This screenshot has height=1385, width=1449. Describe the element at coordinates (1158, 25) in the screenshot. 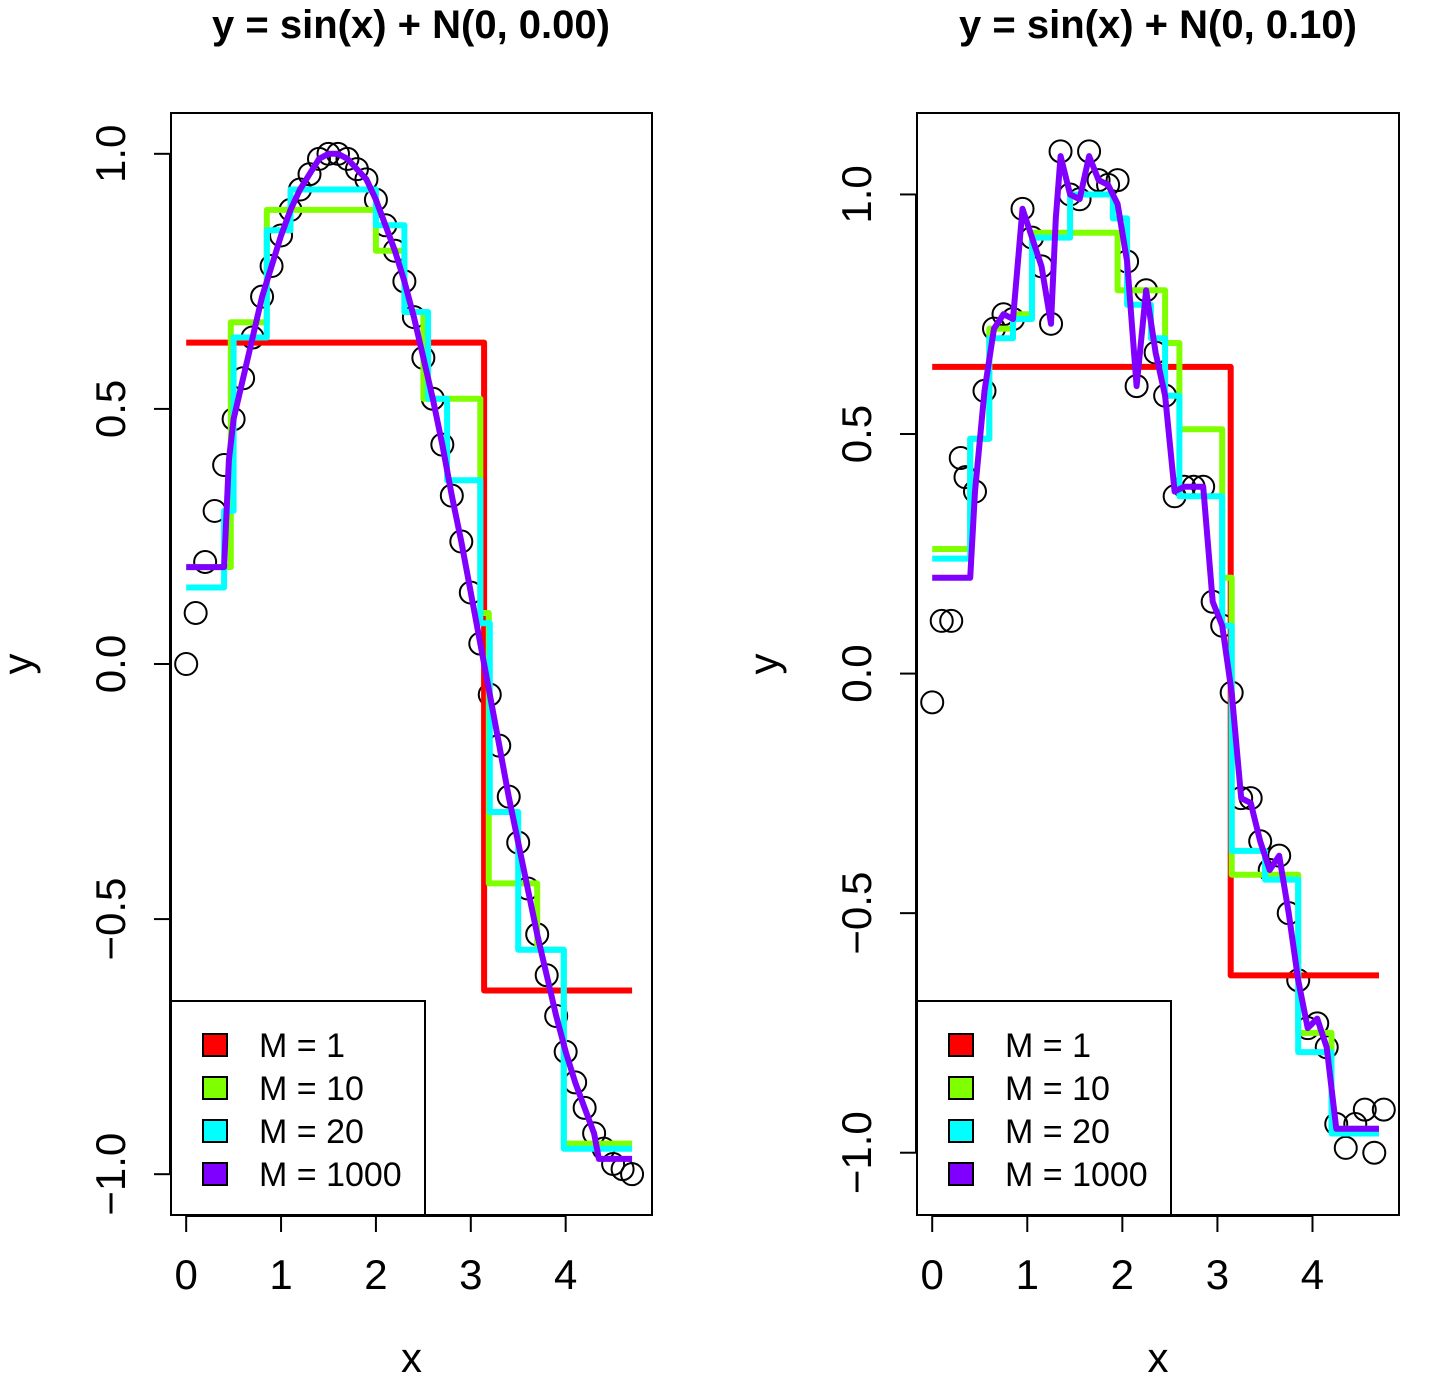

I see `chart-title: y = sin(x) + N(0, 0.10)` at that location.